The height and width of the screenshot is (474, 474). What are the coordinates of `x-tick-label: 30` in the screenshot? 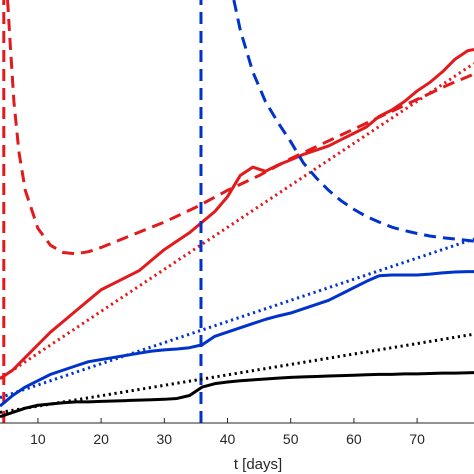 It's located at (165, 439).